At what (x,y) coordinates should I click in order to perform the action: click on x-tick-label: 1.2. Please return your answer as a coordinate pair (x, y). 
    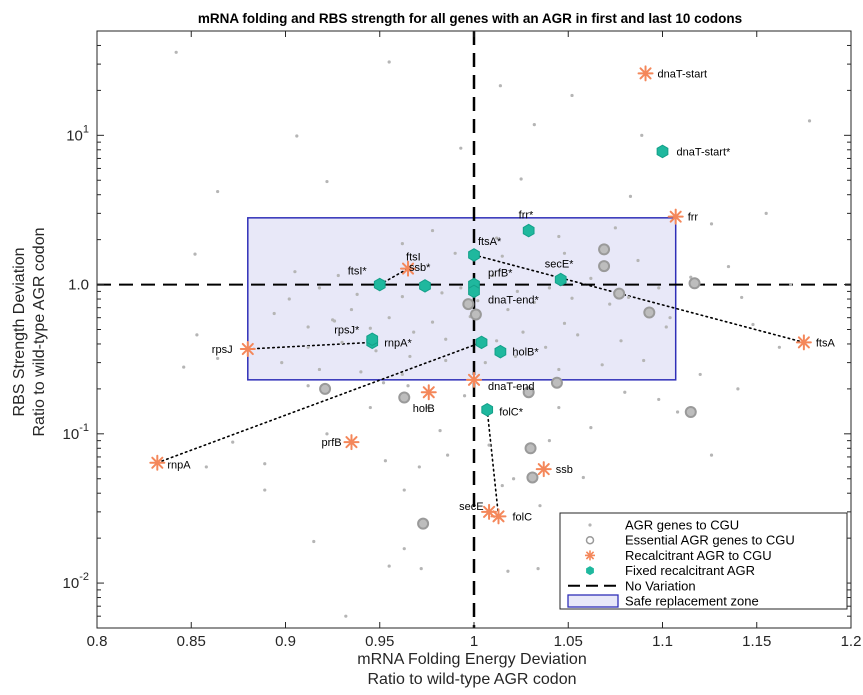
    Looking at the image, I should click on (851, 641).